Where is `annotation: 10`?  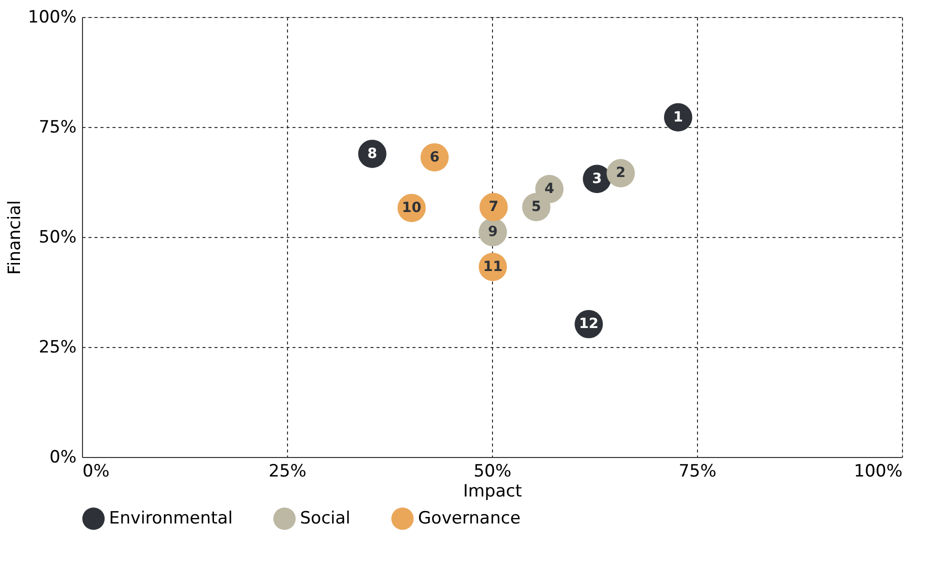
annotation: 10 is located at coordinates (412, 208).